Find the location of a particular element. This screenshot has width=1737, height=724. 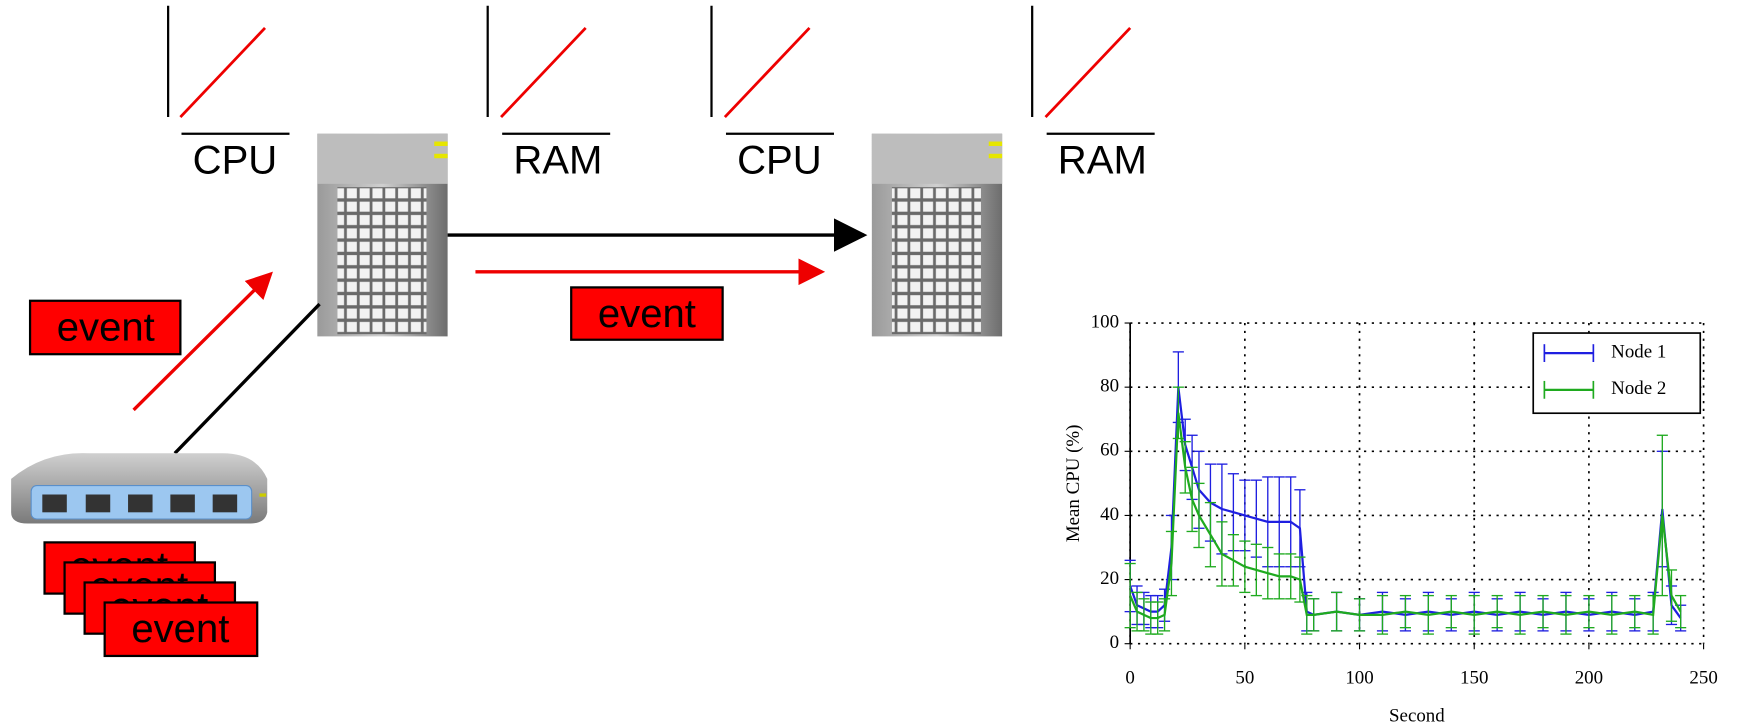

series-line is located at coordinates (1405, 516).